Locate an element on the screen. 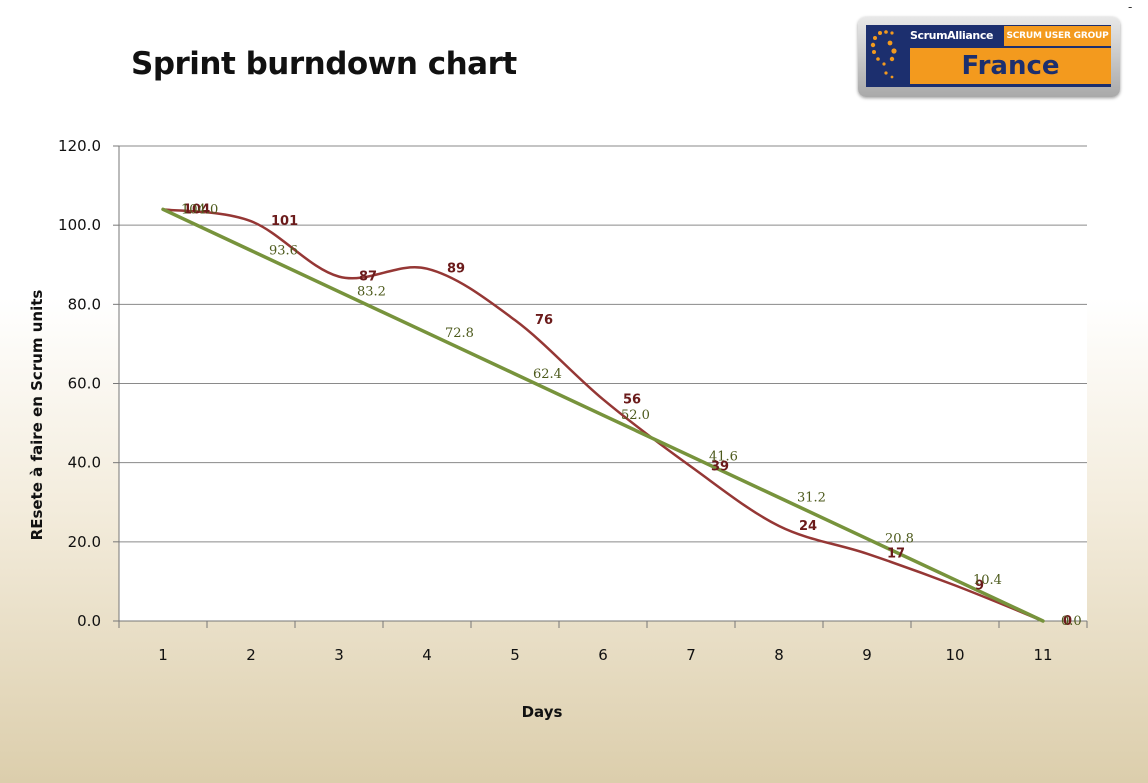  data-label-actual: 24 is located at coordinates (808, 526).